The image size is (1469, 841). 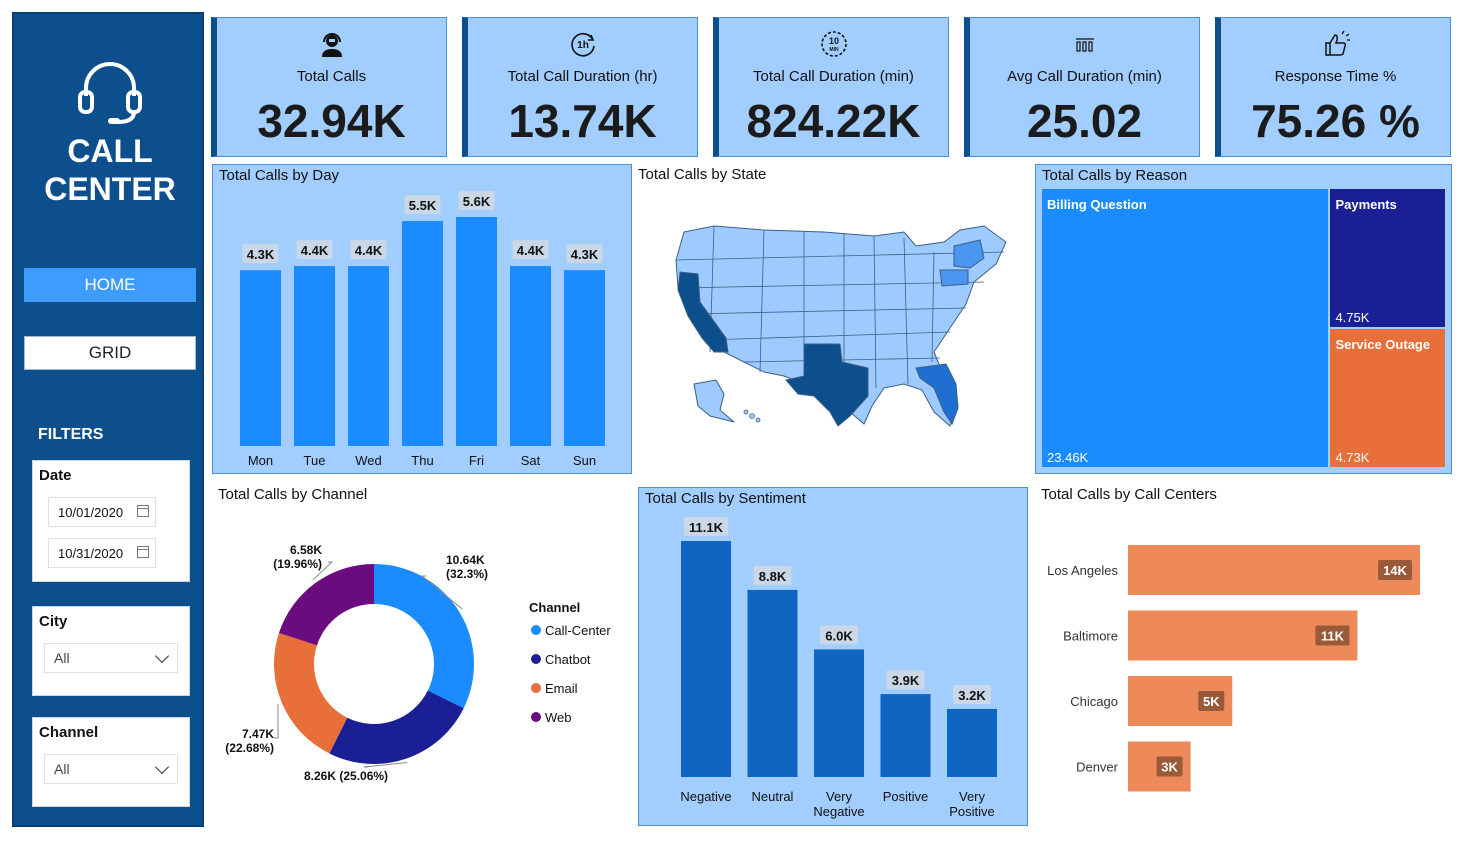 What do you see at coordinates (972, 811) in the screenshot?
I see `sentiment-tick-label: Positive` at bounding box center [972, 811].